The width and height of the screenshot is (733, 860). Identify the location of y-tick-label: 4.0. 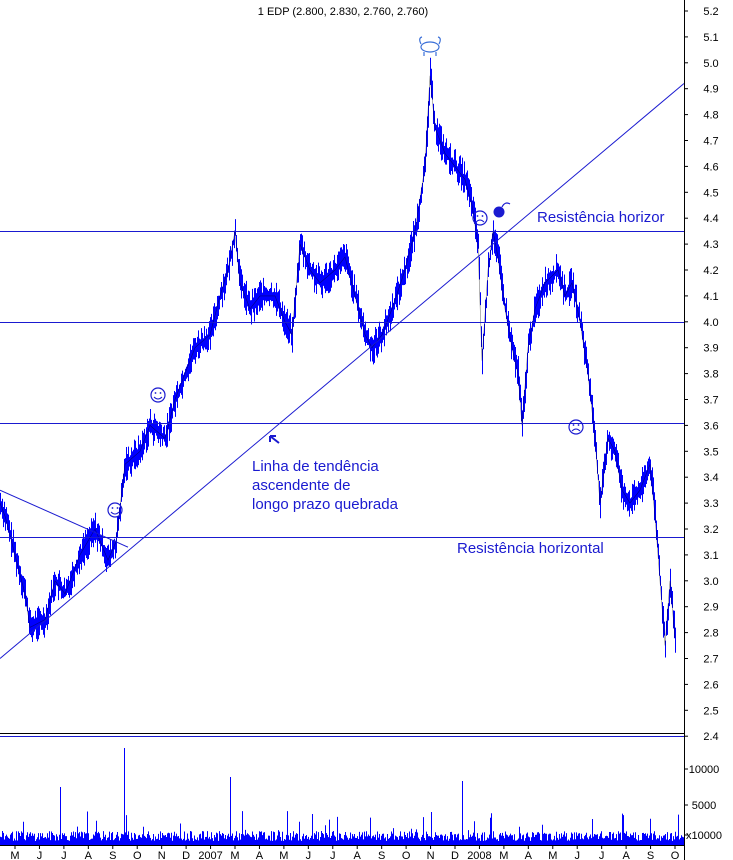
(710, 323).